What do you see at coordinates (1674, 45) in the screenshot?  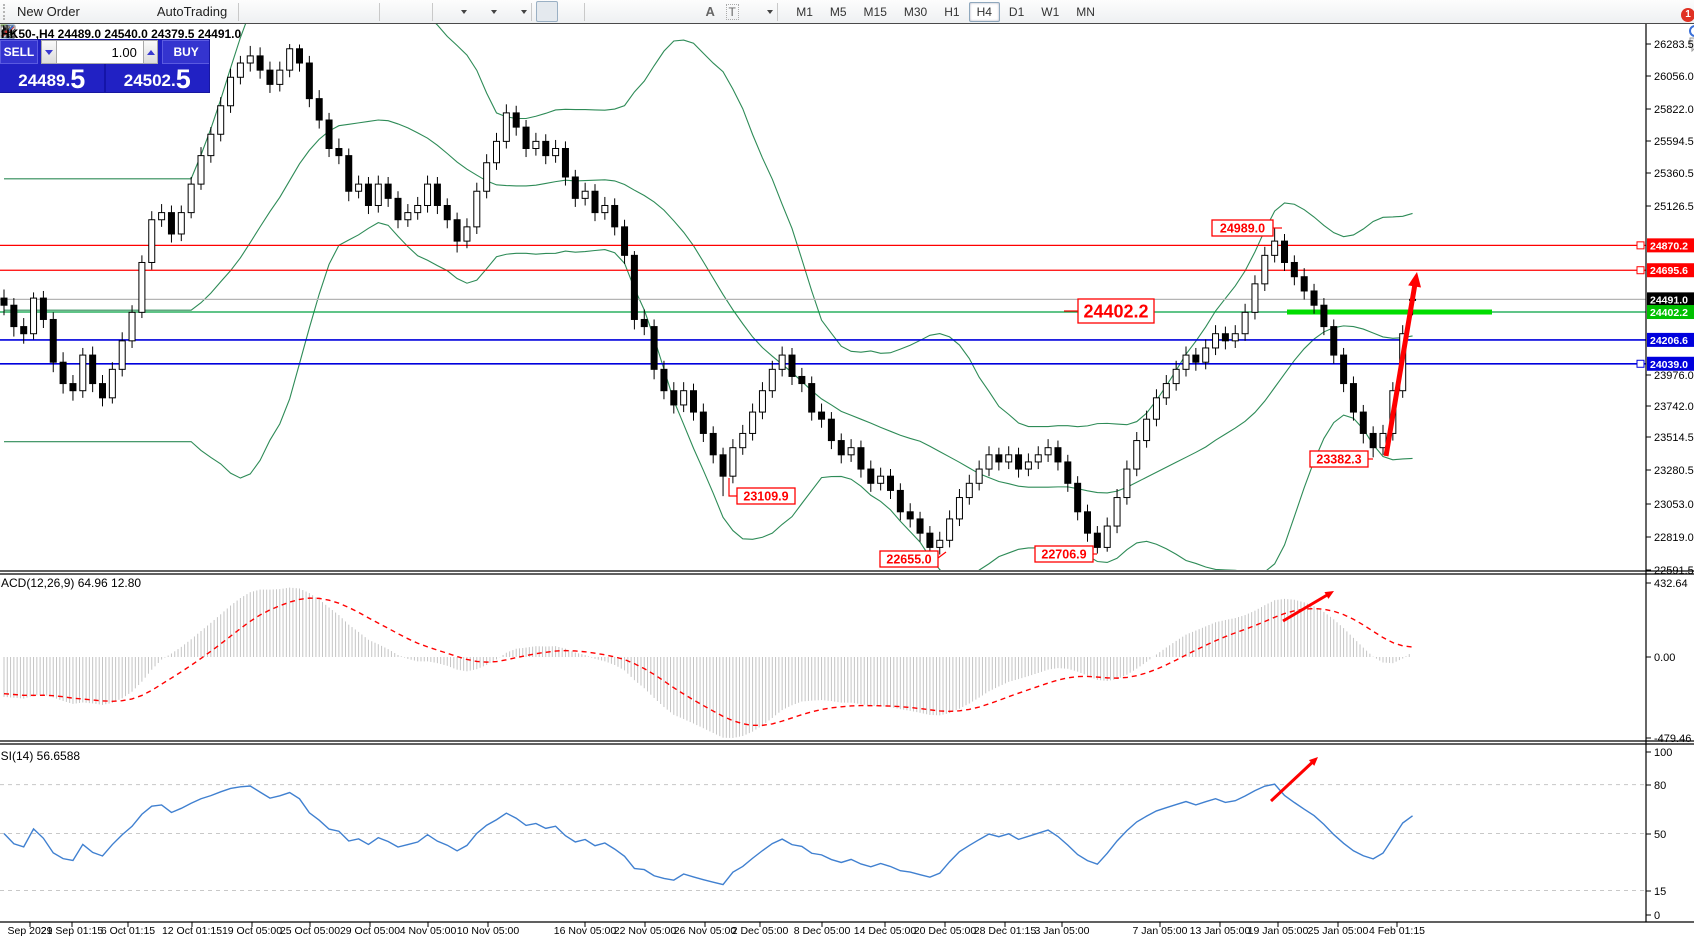 I see `svg-text: 26283.5` at bounding box center [1674, 45].